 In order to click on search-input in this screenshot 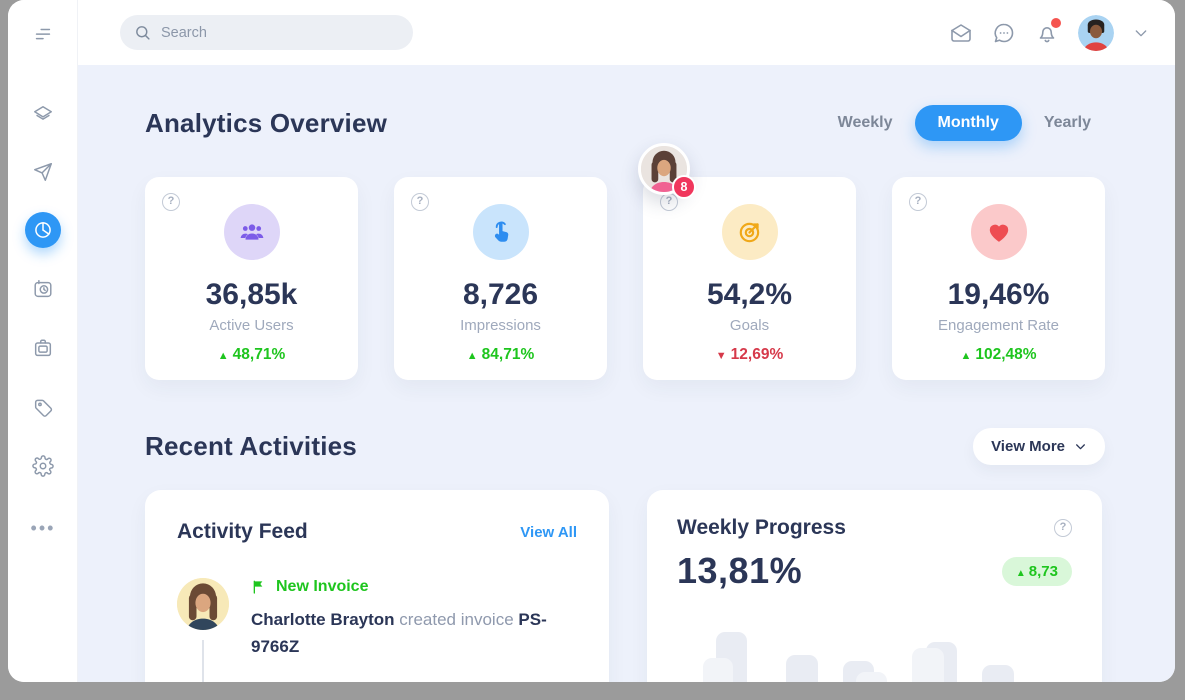, I will do `click(271, 32)`.